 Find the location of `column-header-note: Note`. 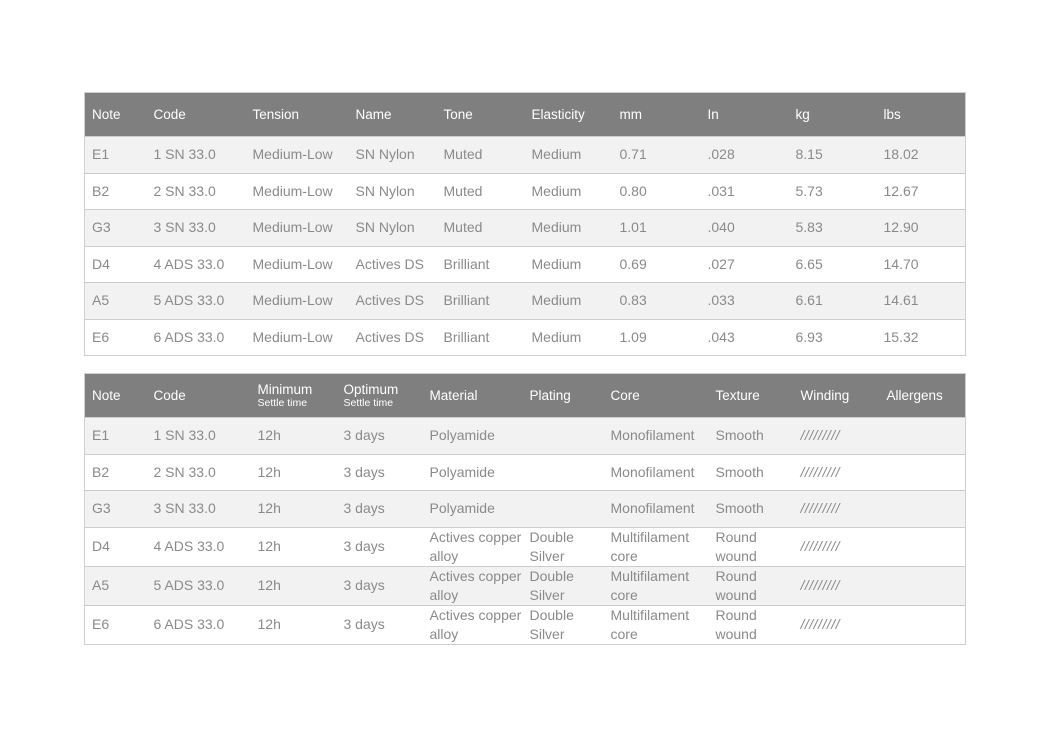

column-header-note: Note is located at coordinates (115, 114).